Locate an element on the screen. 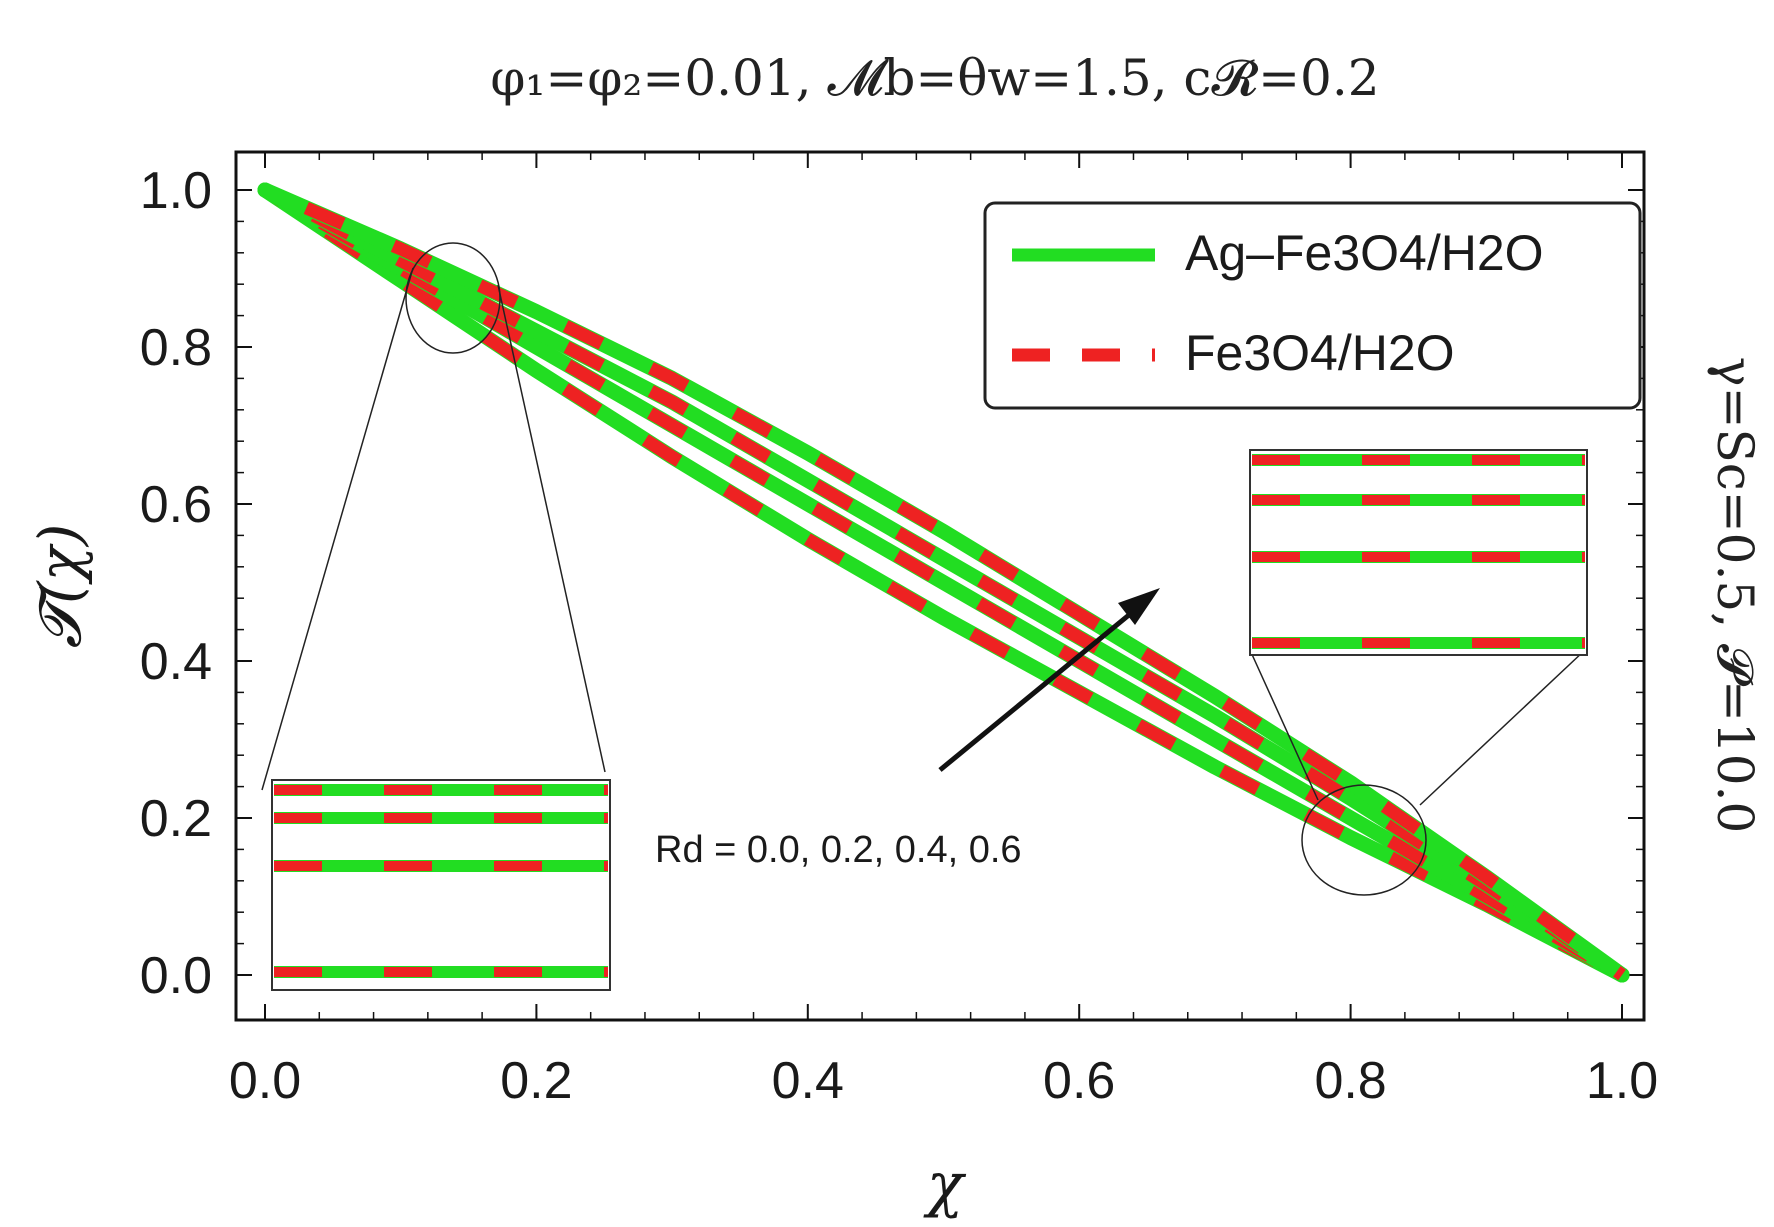 The width and height of the screenshot is (1774, 1227). inset-left is located at coordinates (441, 885).